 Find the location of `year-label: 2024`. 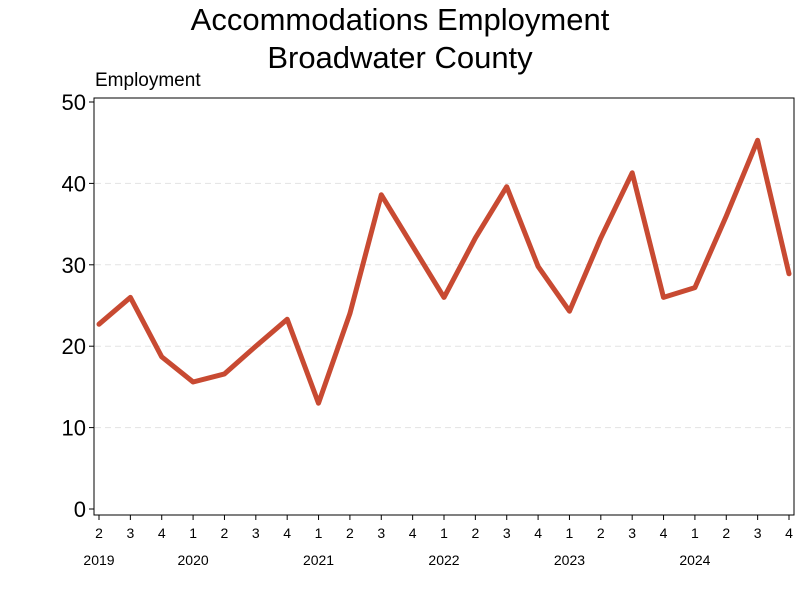

year-label: 2024 is located at coordinates (694, 560).